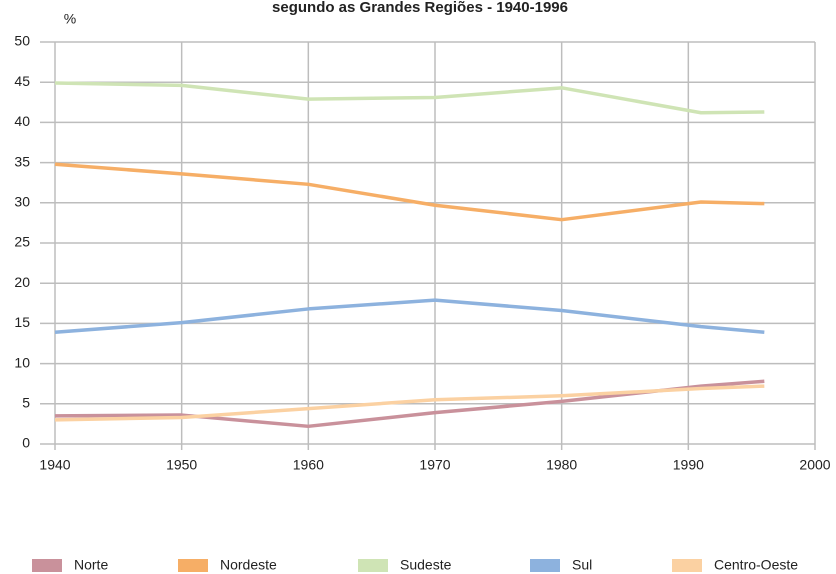  What do you see at coordinates (22, 41) in the screenshot?
I see `y-tick-label: 50` at bounding box center [22, 41].